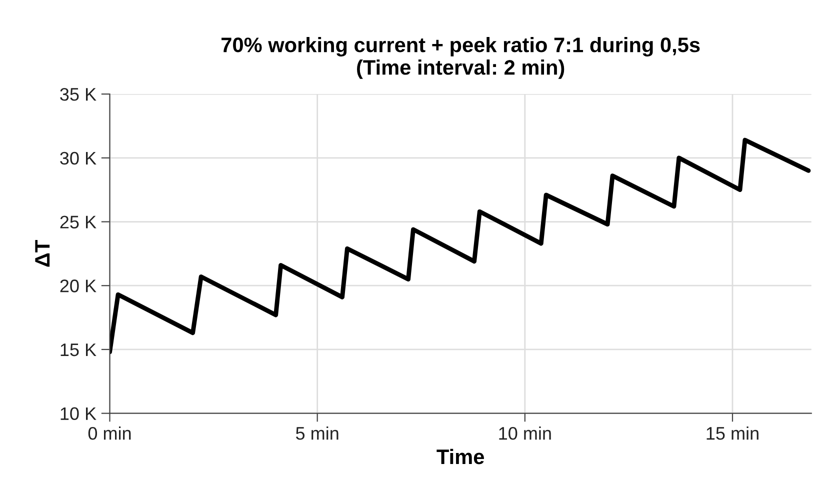 The image size is (813, 495). What do you see at coordinates (525, 433) in the screenshot?
I see `x-tick-label: 10 min` at bounding box center [525, 433].